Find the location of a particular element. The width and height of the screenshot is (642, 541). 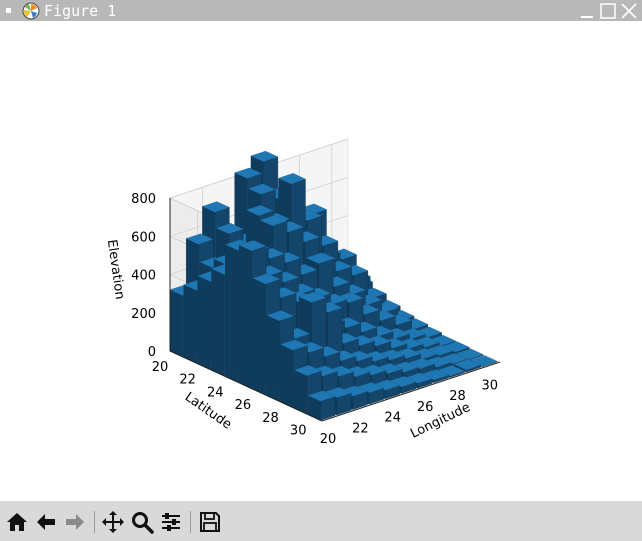

save-button is located at coordinates (210, 522).